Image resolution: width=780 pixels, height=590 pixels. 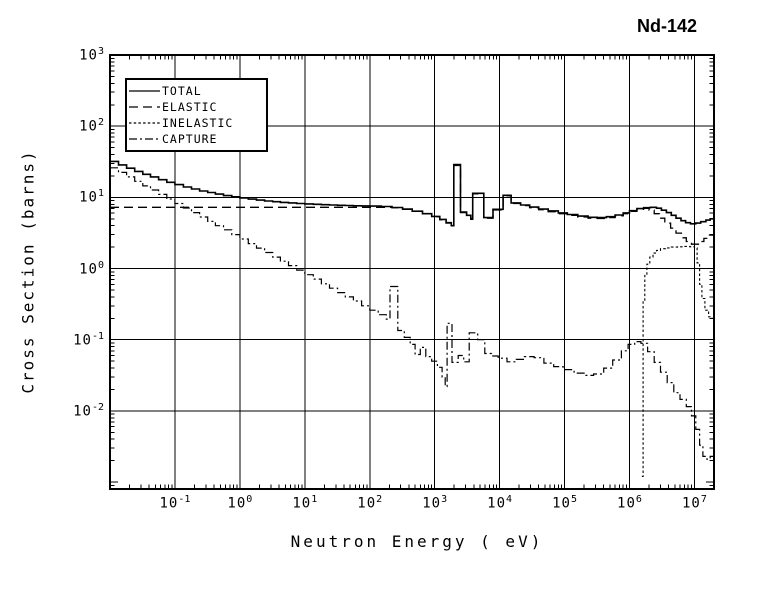 I want to click on curve-inelastic, so click(x=677, y=361).